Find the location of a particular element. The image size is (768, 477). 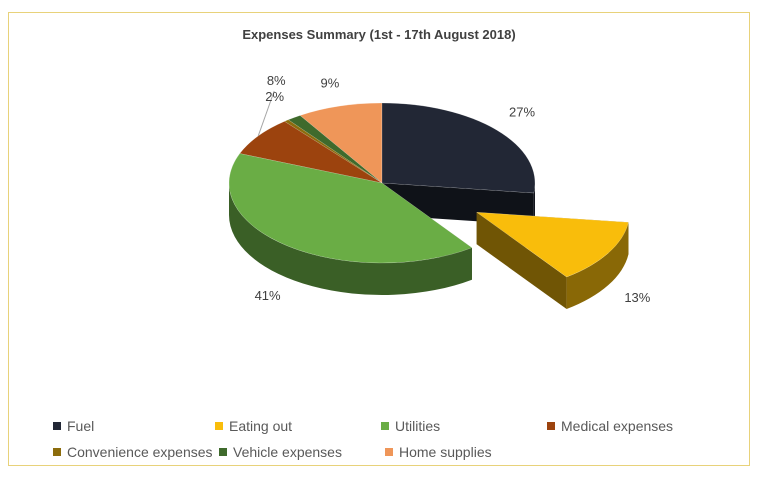

leader-line-medical-expenses is located at coordinates (266, 113).